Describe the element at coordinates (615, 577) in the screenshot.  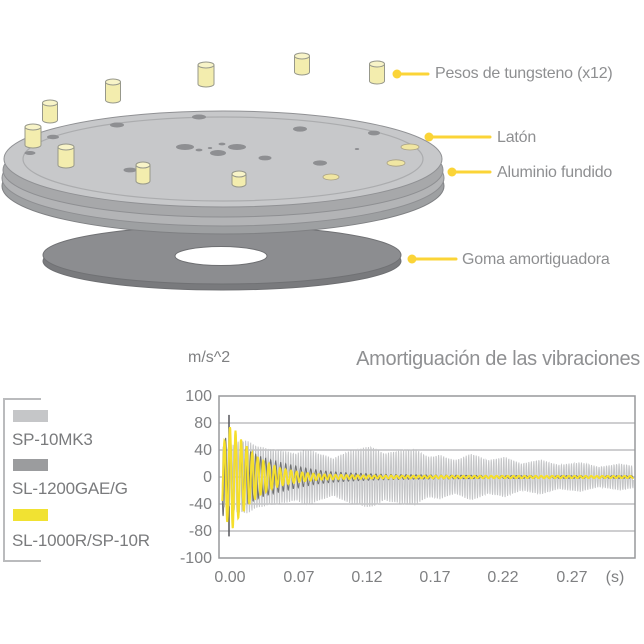
I see `x-axis-unit: (s)` at that location.